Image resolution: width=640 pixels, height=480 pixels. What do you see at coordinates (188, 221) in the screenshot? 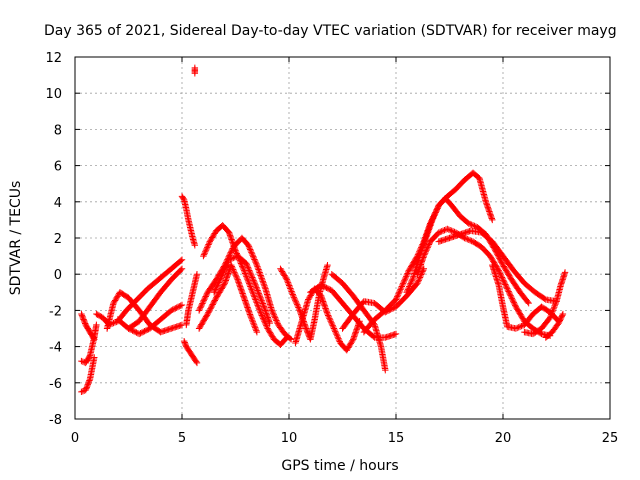
I see `series-spike-a` at bounding box center [188, 221].